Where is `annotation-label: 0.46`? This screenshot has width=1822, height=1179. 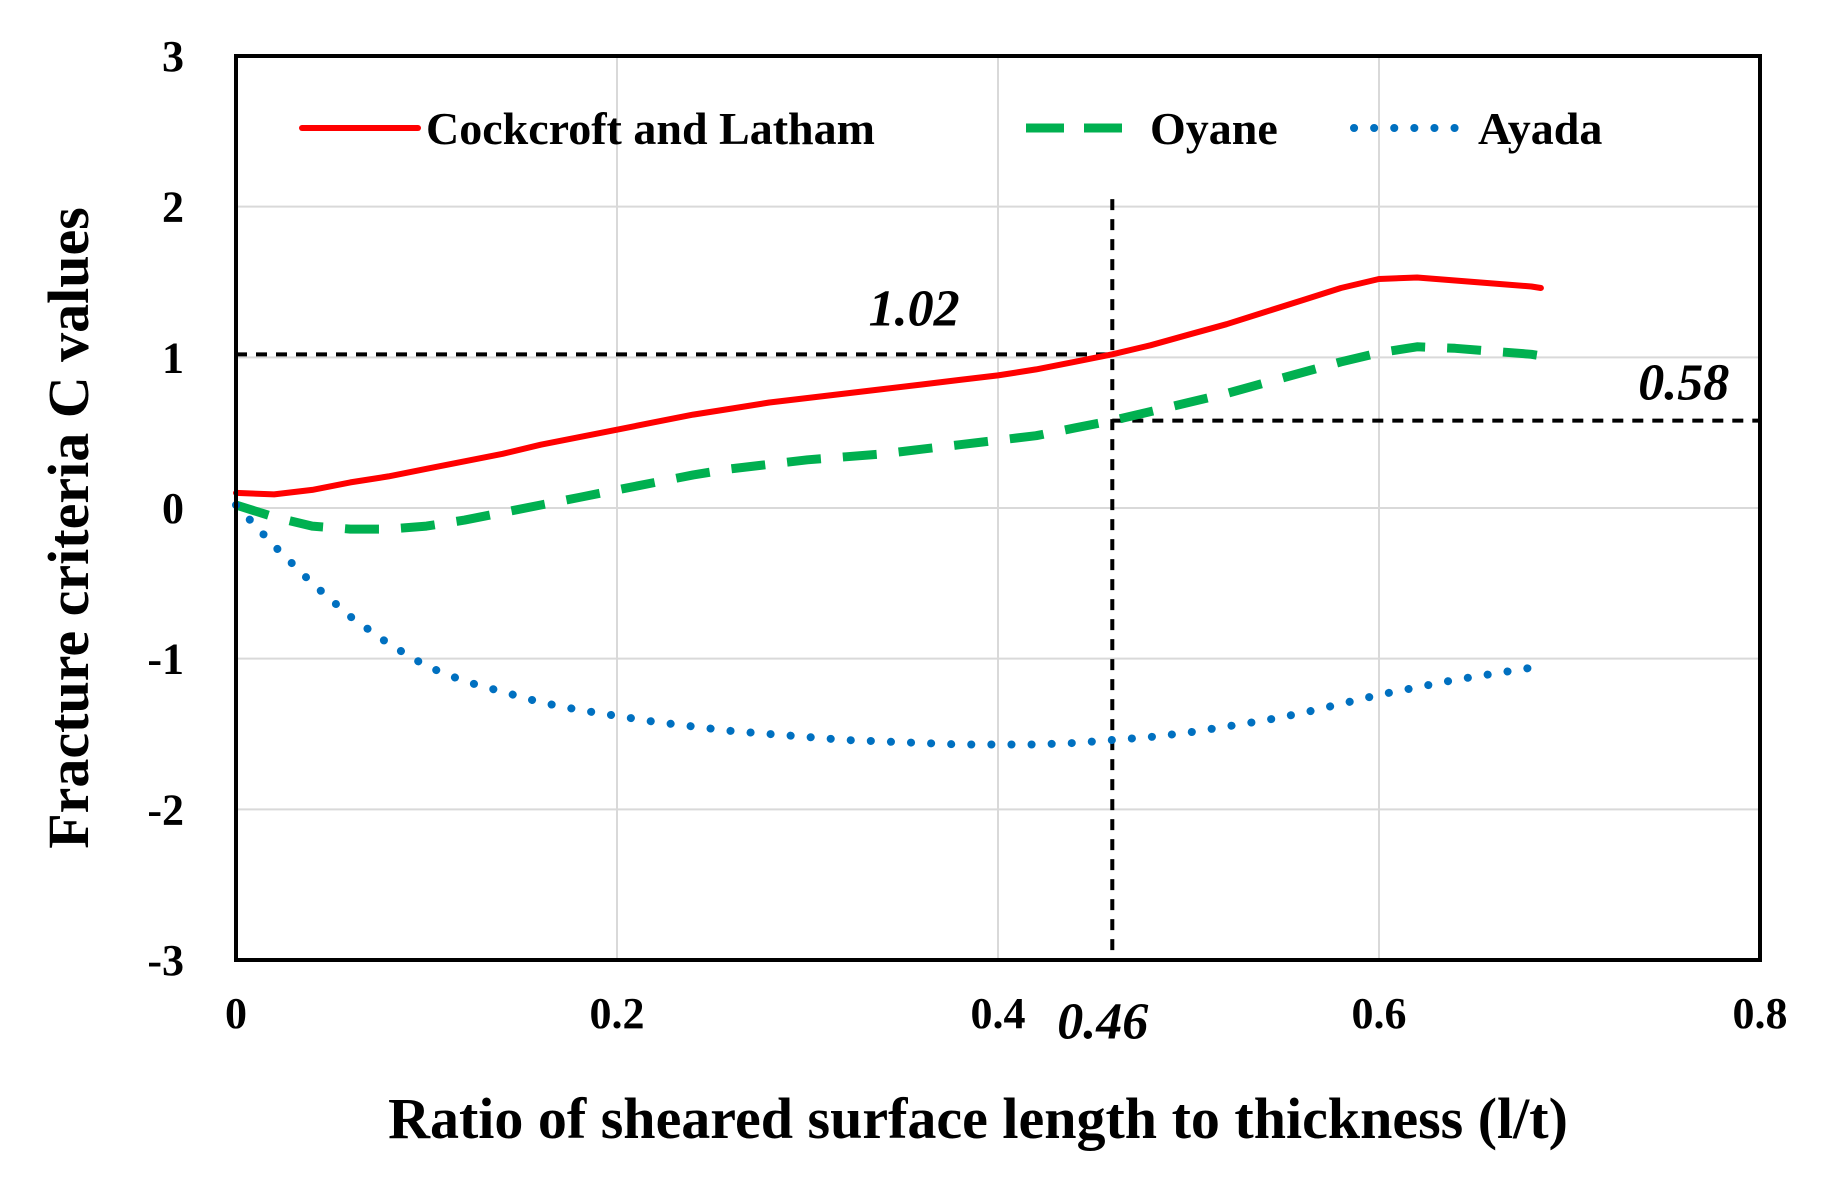 annotation-label: 0.46 is located at coordinates (1102, 1021).